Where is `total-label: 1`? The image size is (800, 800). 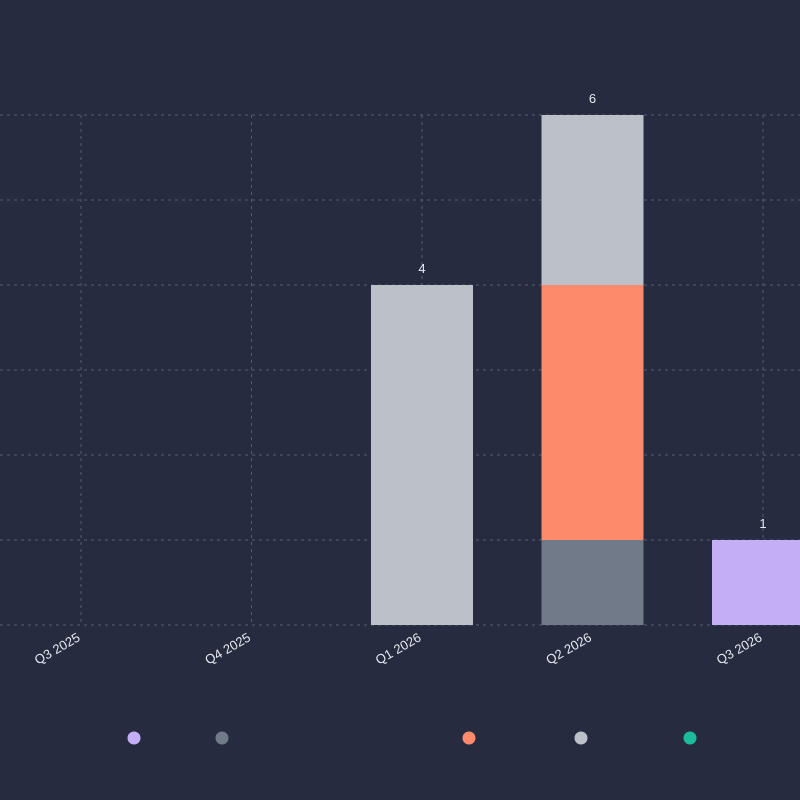 total-label: 1 is located at coordinates (762, 523).